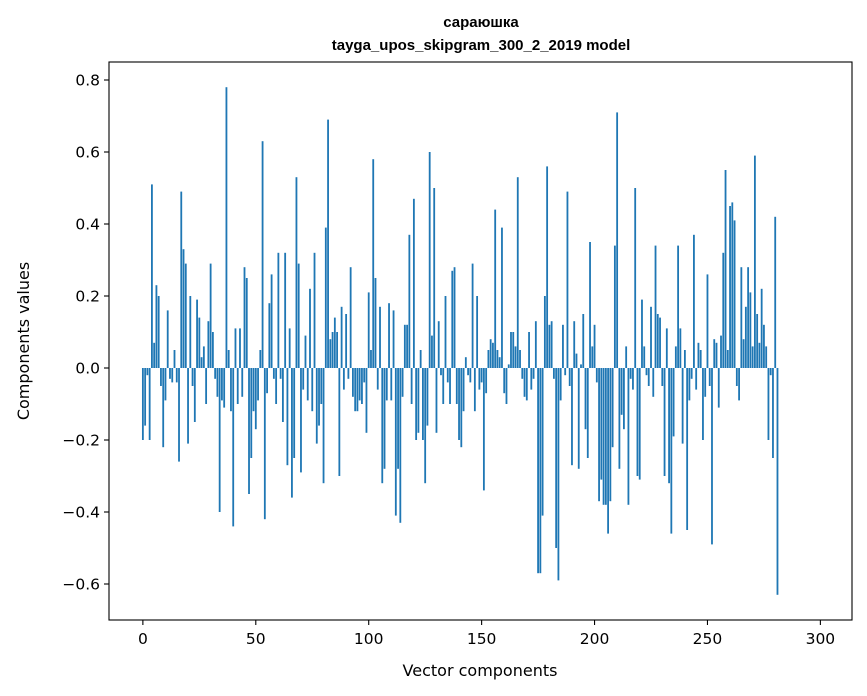 This screenshot has height=696, width=867. I want to click on x-axis-ticks: 0 50 100 150 200 250 300, so click(486, 634).